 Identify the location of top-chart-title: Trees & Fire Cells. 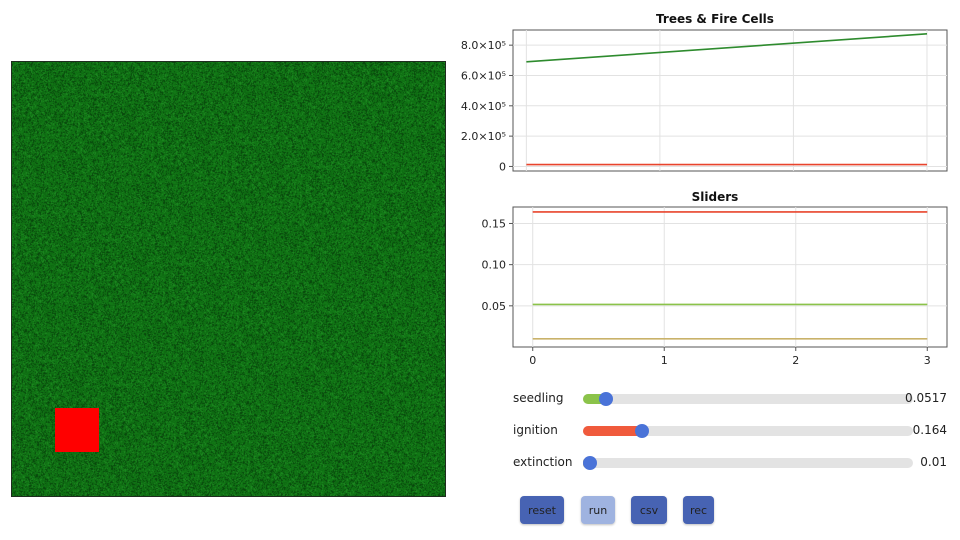
(715, 19).